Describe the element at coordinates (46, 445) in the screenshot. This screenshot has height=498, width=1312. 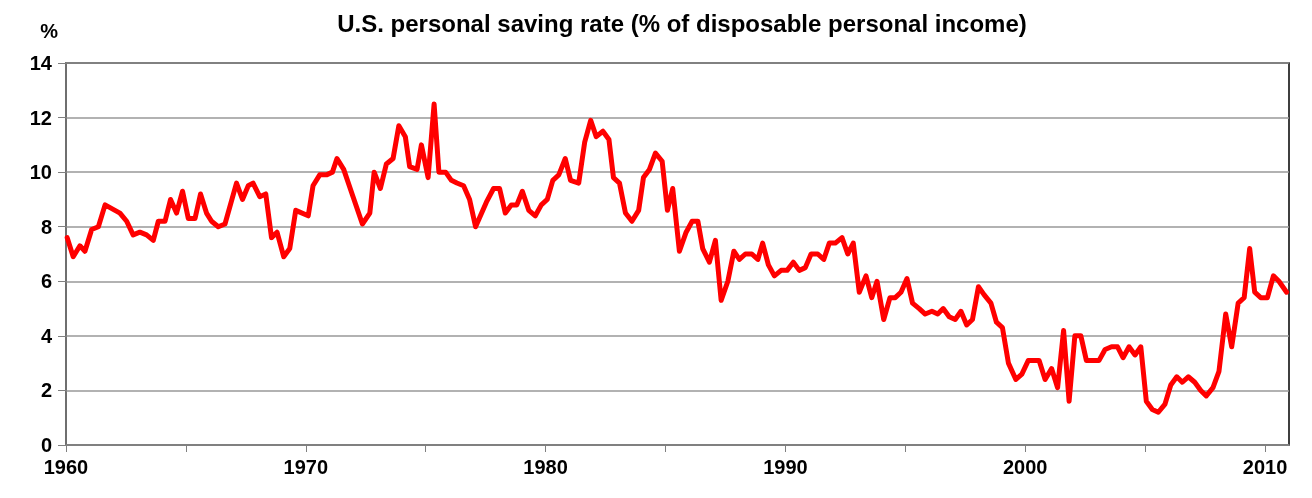
I see `y-tick-label: 0` at that location.